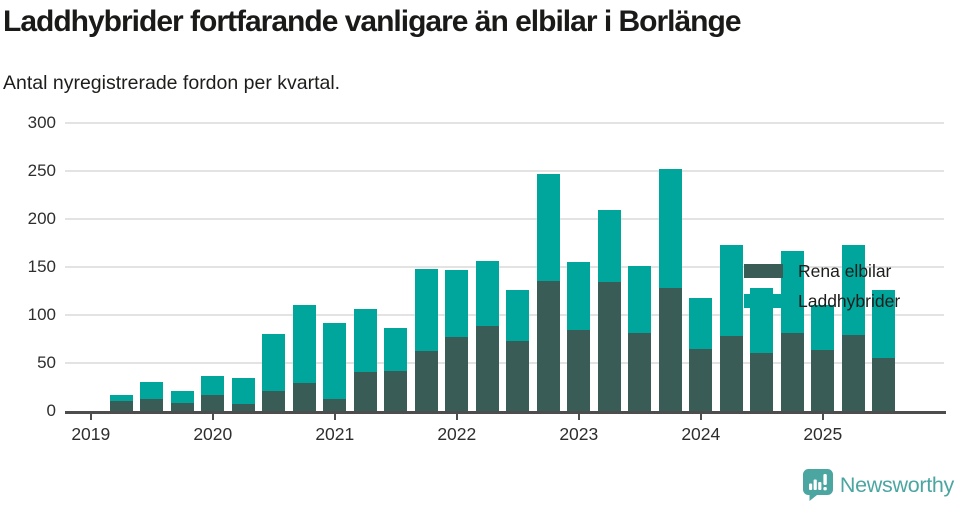 Image resolution: width=960 pixels, height=505 pixels. Describe the element at coordinates (41, 218) in the screenshot. I see `y-axis-tick-label: 200` at that location.